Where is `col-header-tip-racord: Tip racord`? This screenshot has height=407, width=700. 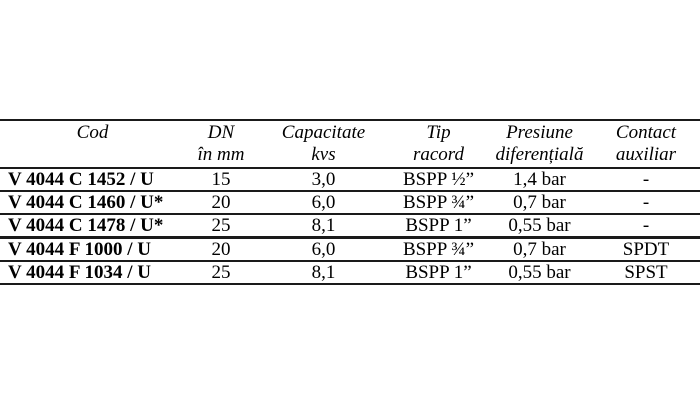 col-header-tip-racord: Tip racord is located at coordinates (438, 144).